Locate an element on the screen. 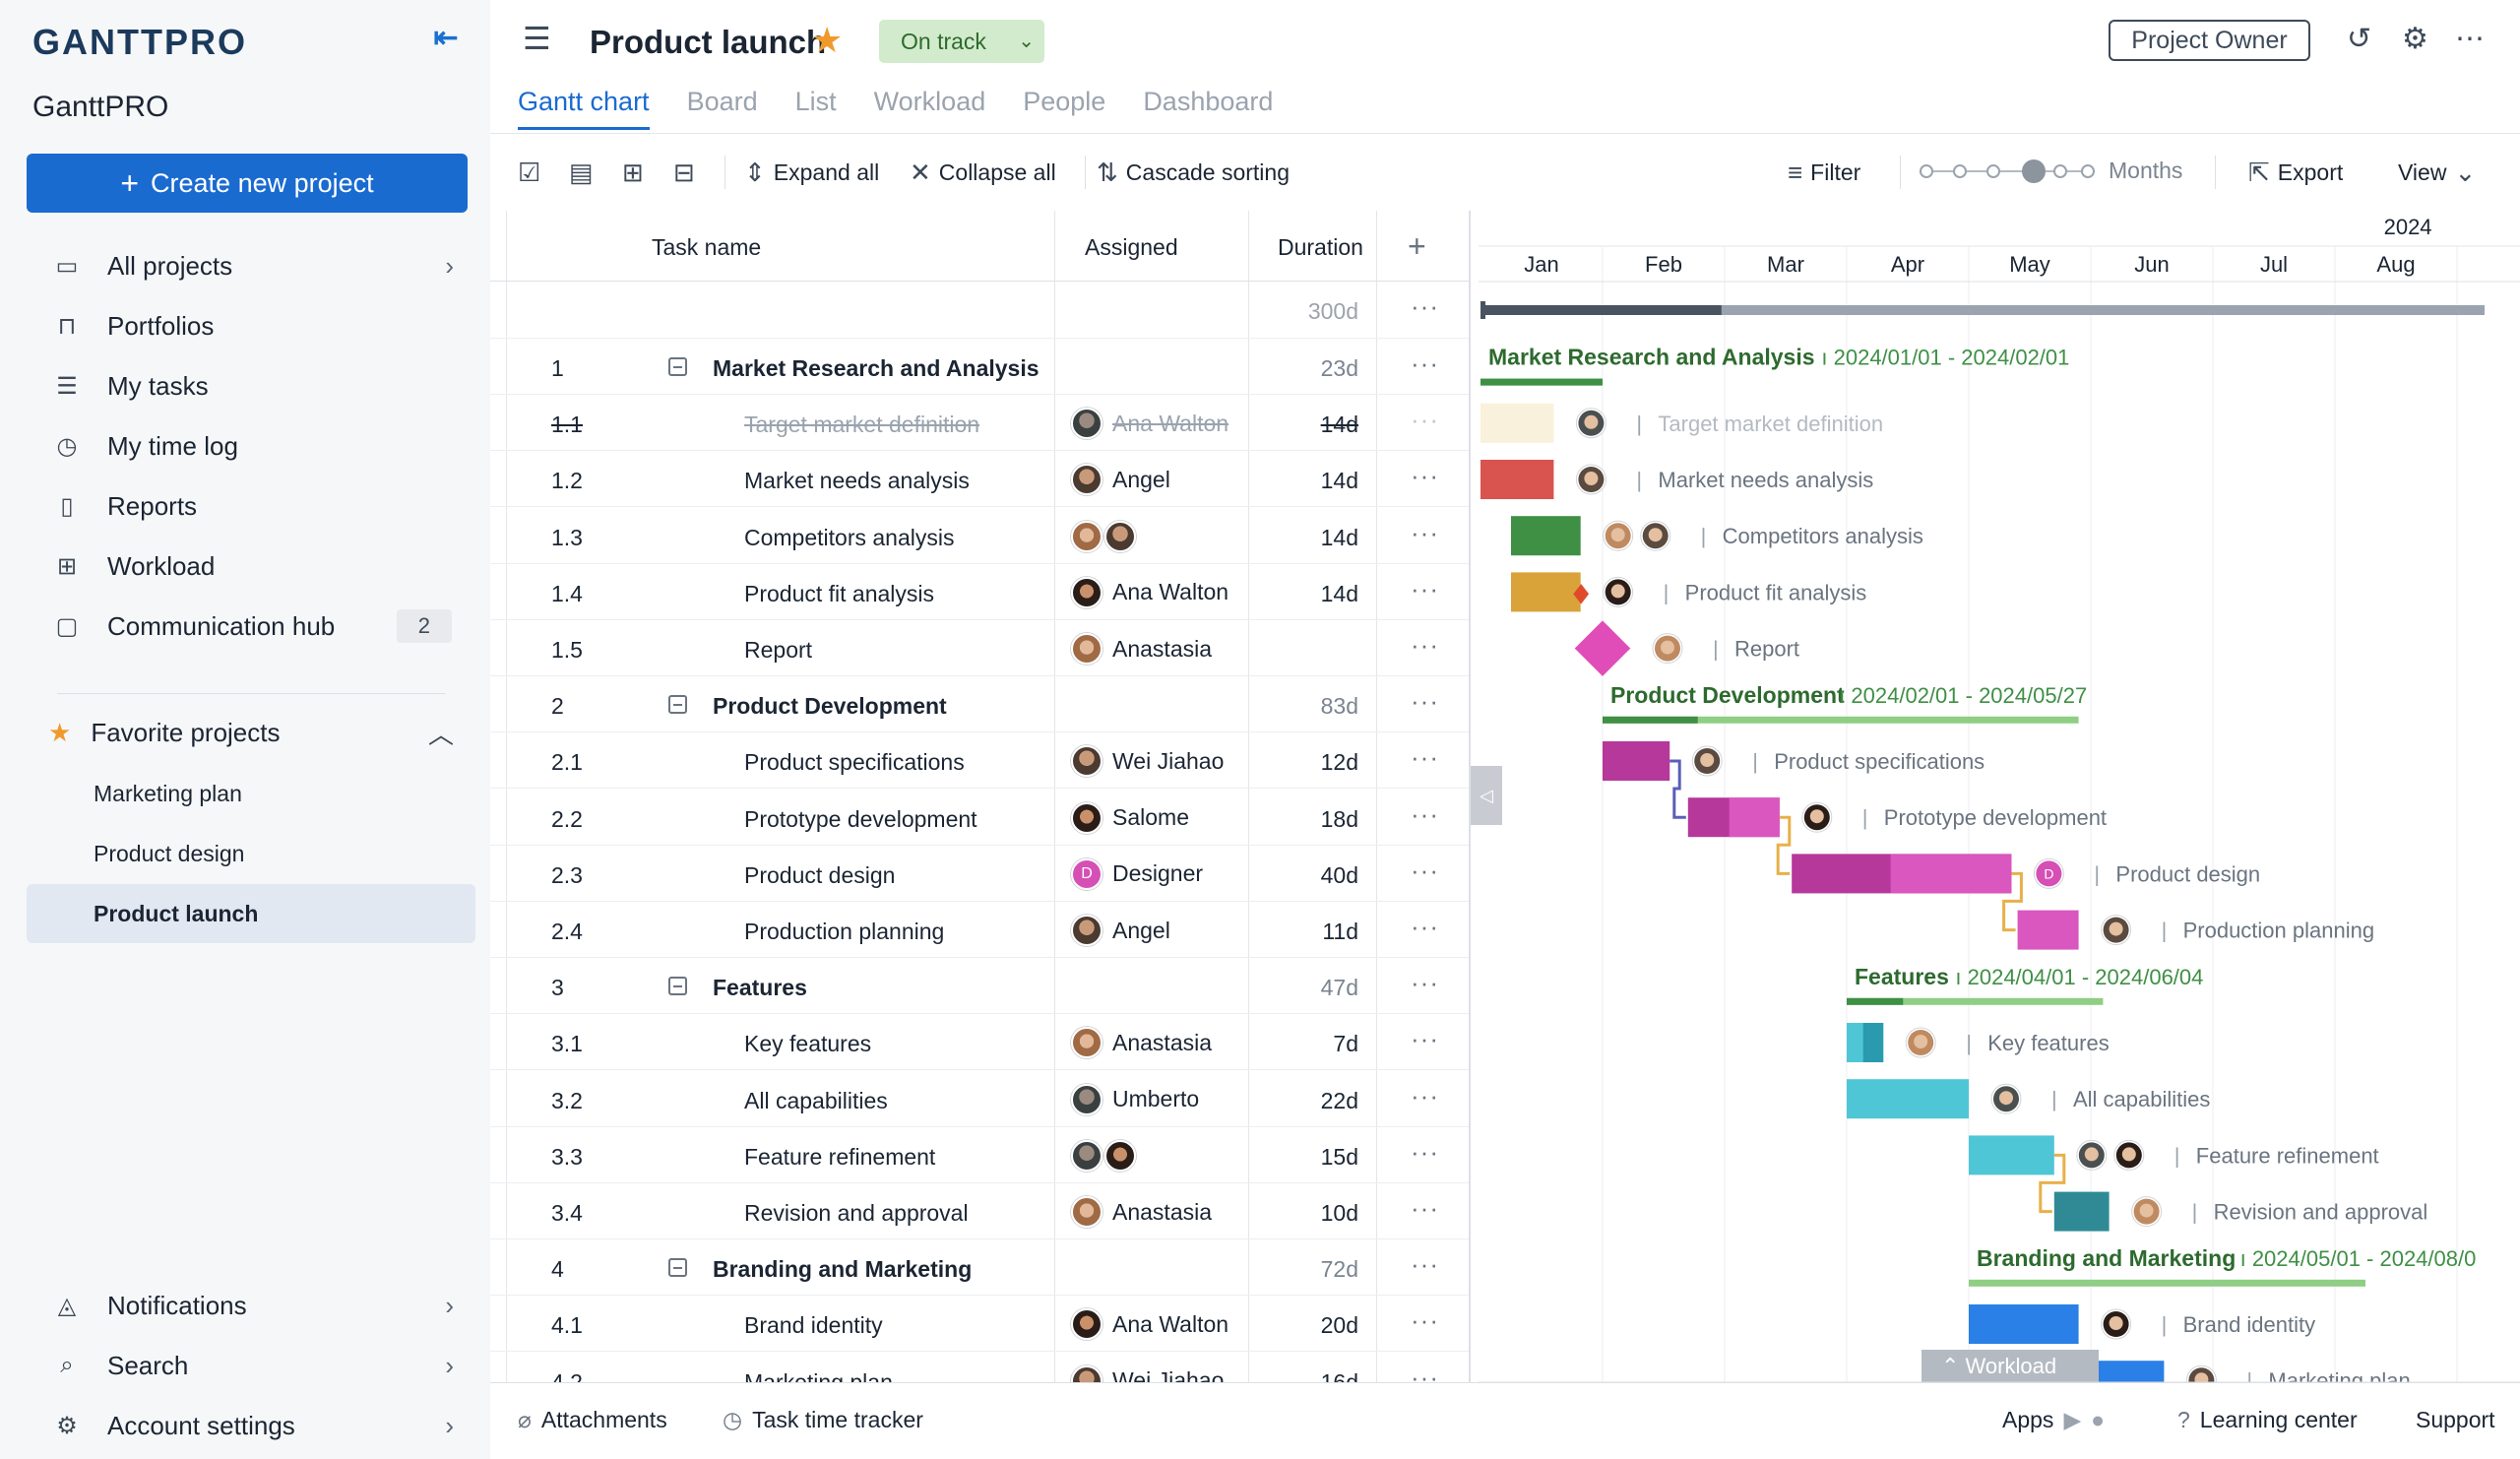 The image size is (2520, 1459). workload-toggle is located at coordinates (2010, 1366).